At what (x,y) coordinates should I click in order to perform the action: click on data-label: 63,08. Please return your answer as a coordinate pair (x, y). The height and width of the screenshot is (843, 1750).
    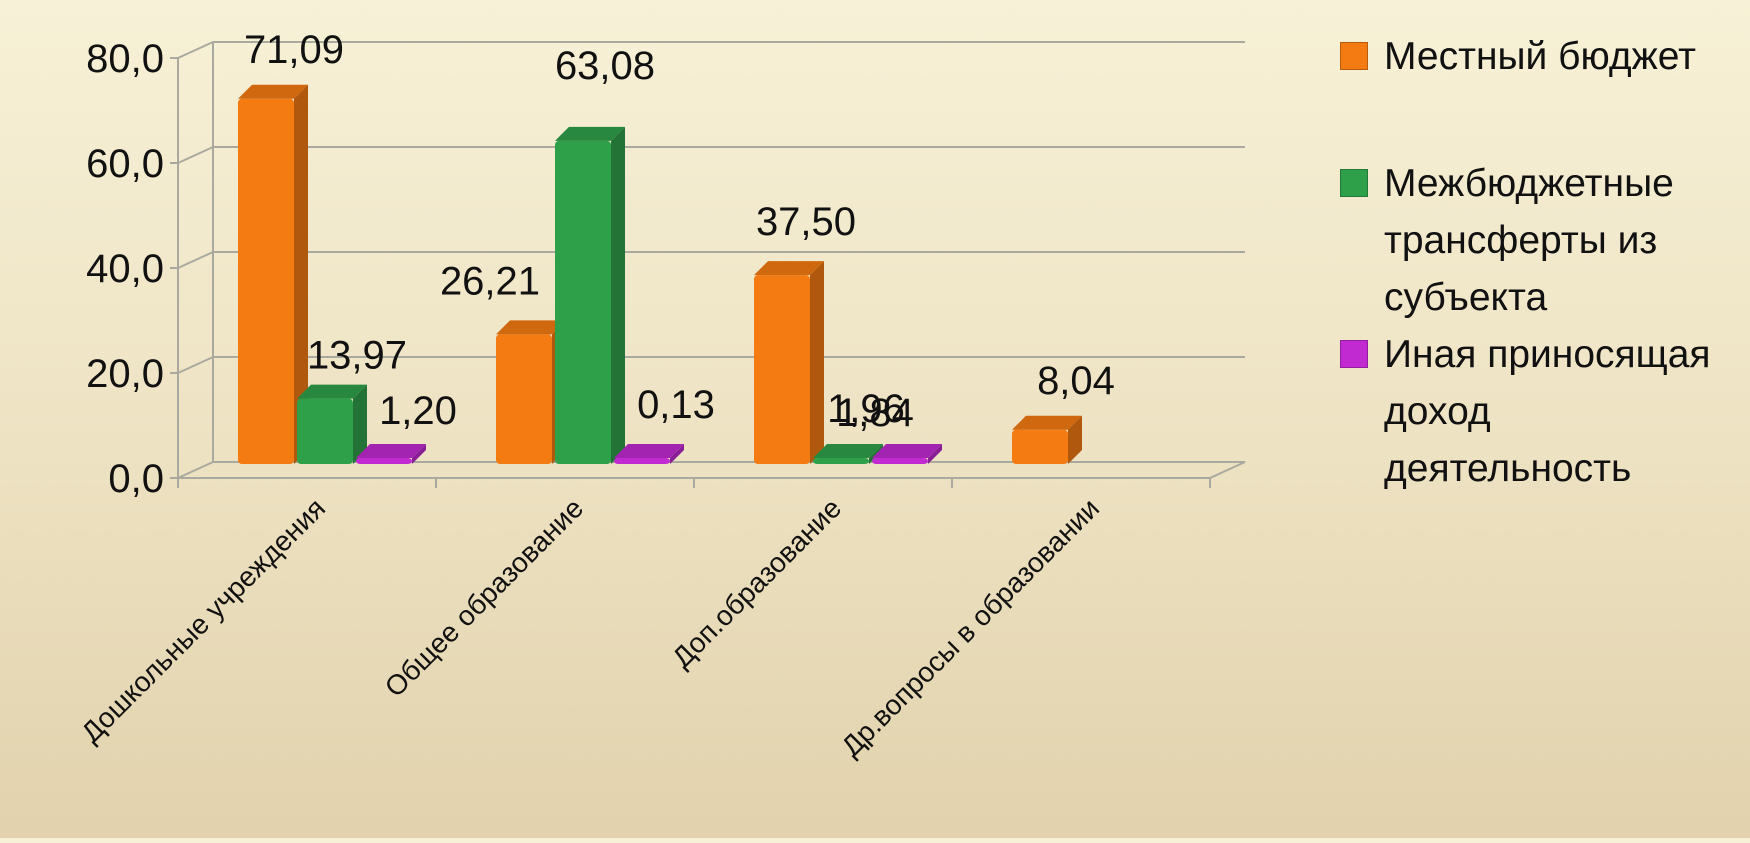
    Looking at the image, I should click on (605, 66).